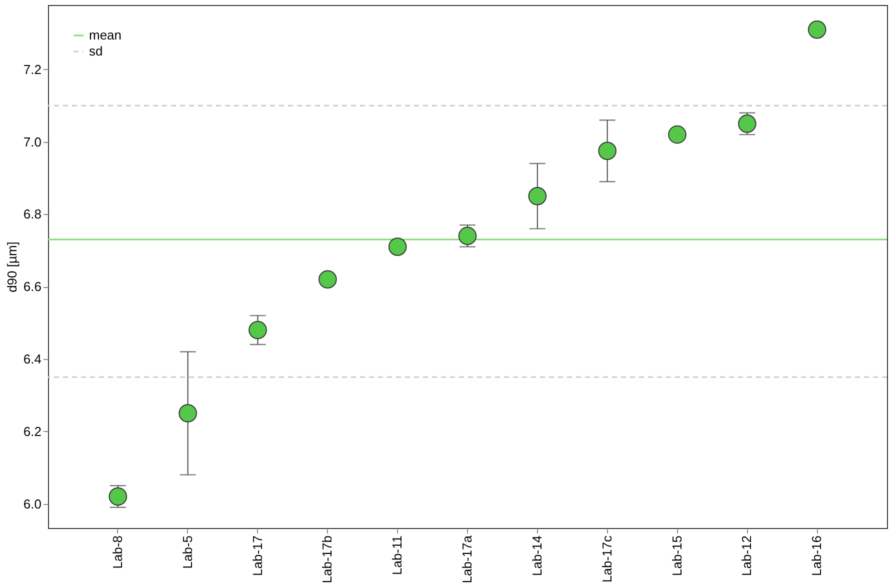  I want to click on y-tick-label: 6.4, so click(32, 358).